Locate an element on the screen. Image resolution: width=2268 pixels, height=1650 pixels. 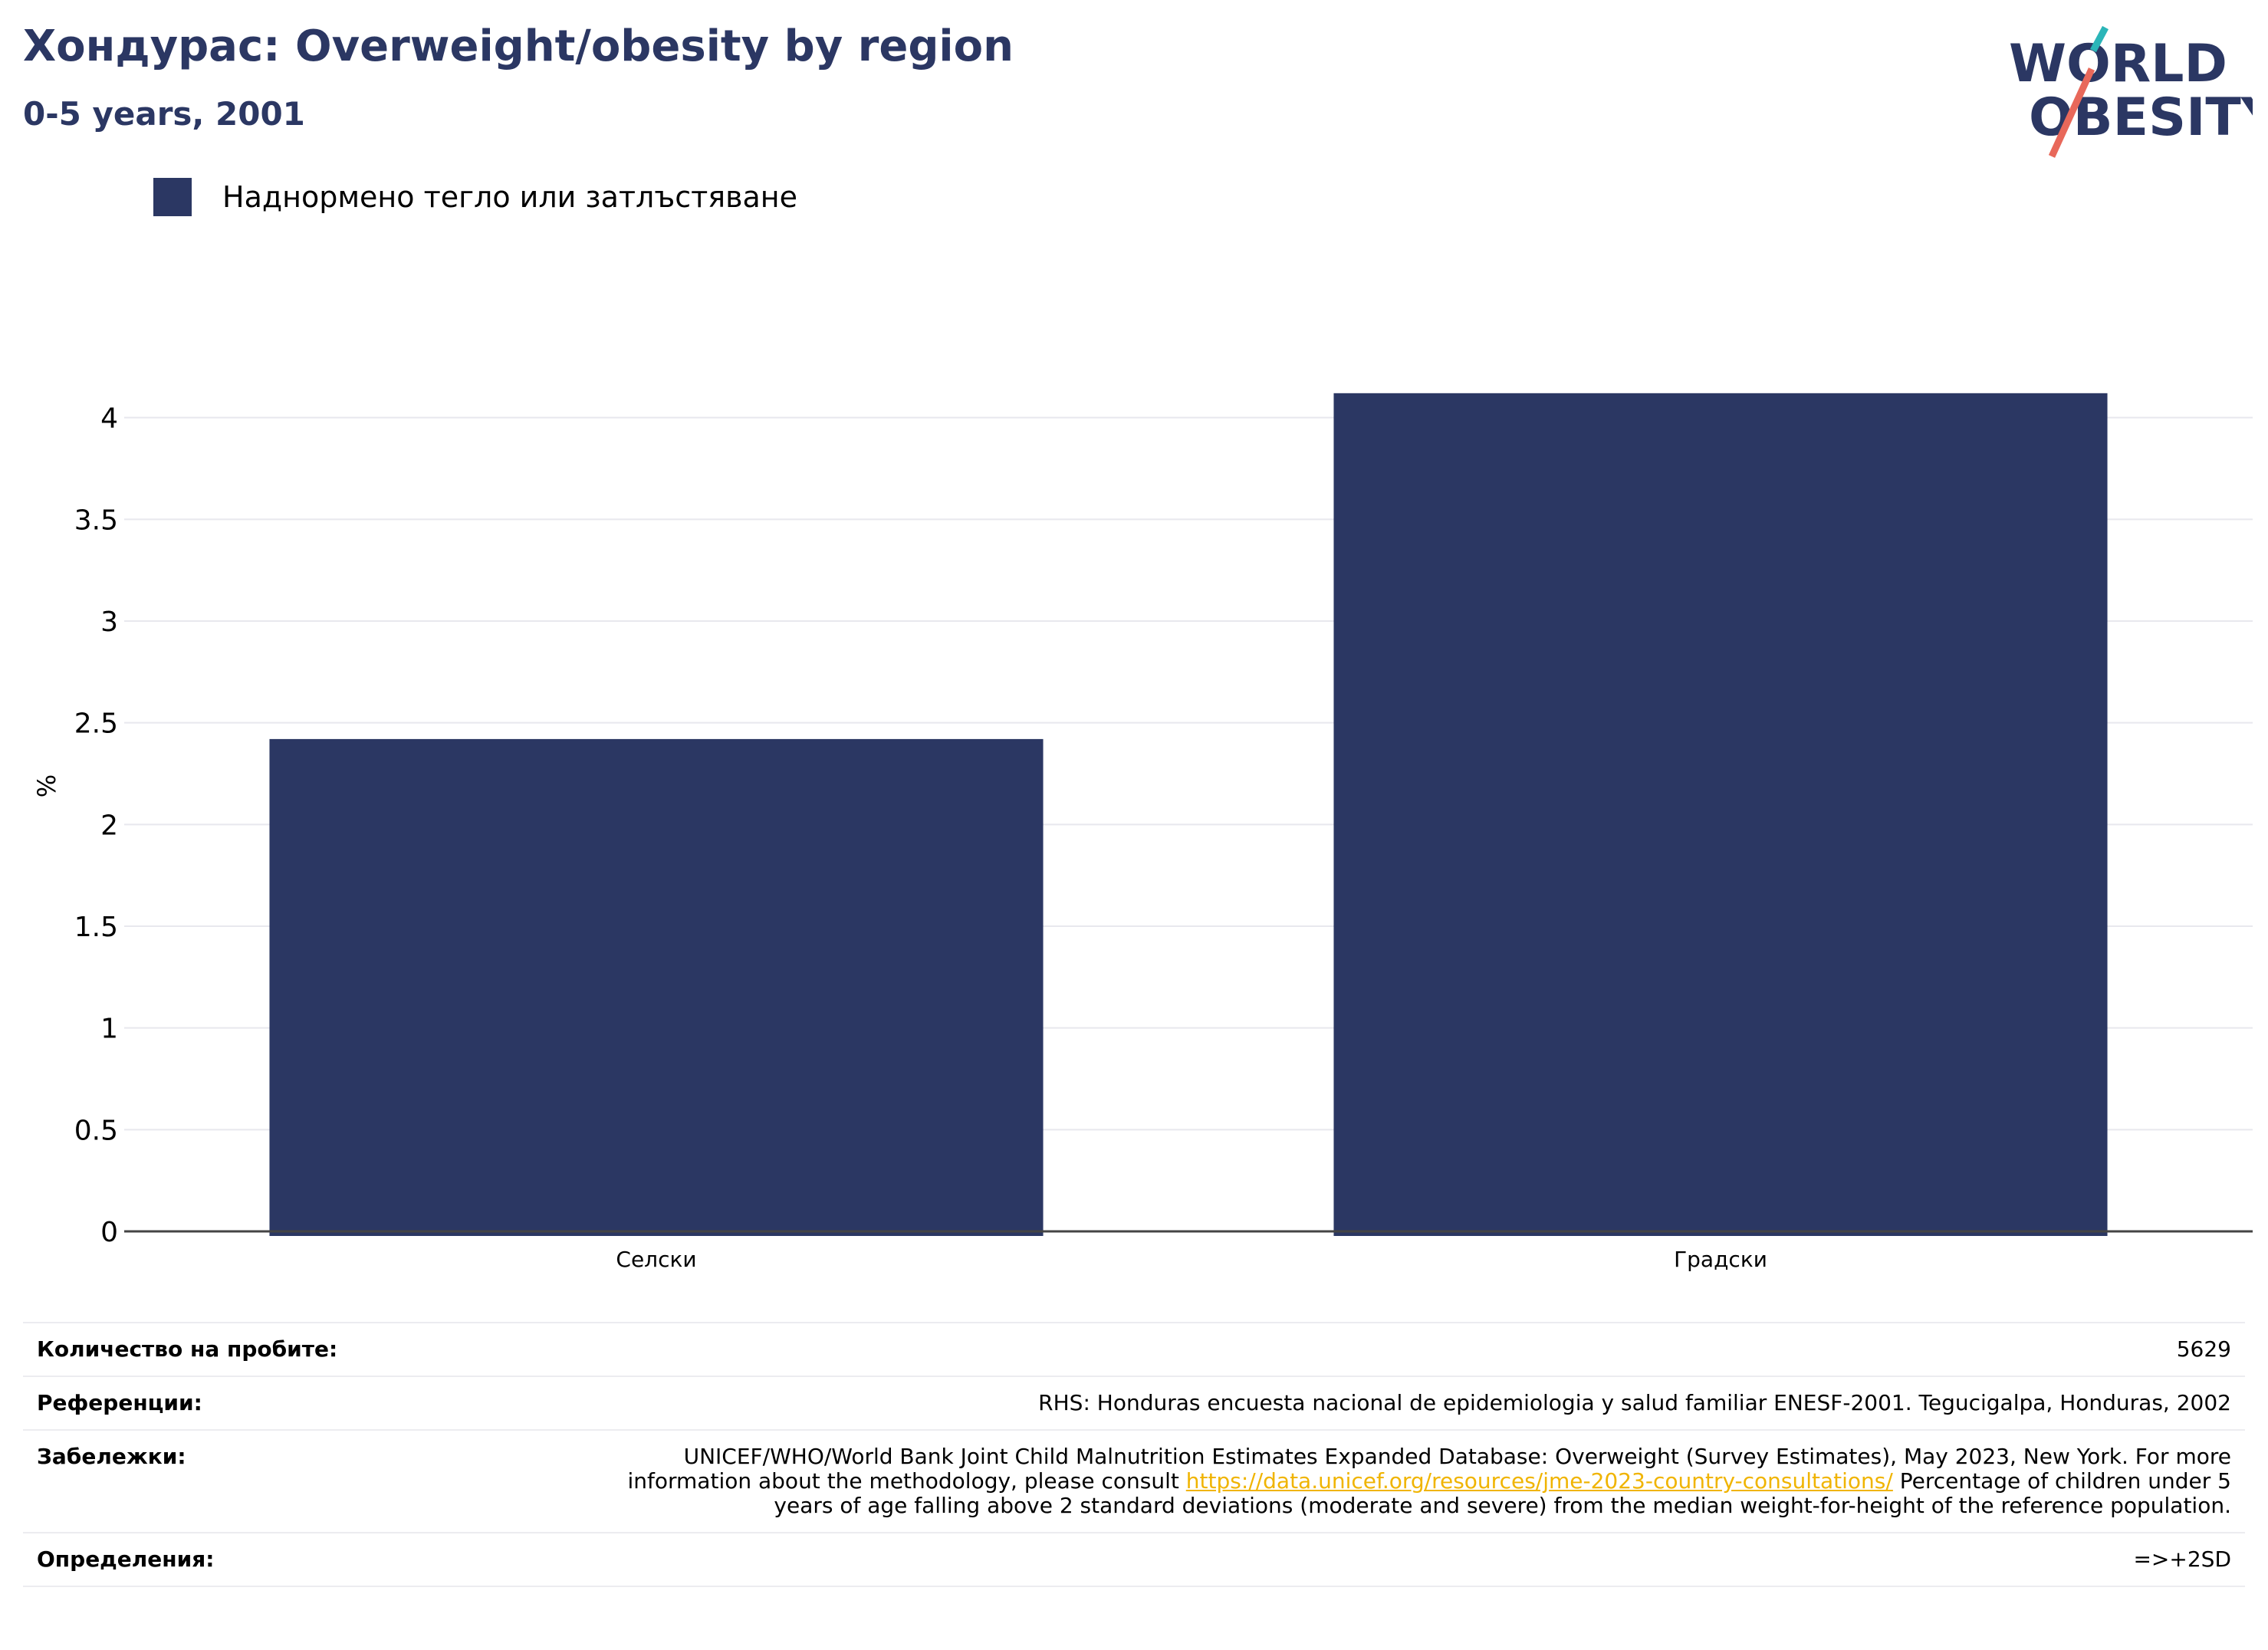
x-tick-label: Градски is located at coordinates (1720, 1259).